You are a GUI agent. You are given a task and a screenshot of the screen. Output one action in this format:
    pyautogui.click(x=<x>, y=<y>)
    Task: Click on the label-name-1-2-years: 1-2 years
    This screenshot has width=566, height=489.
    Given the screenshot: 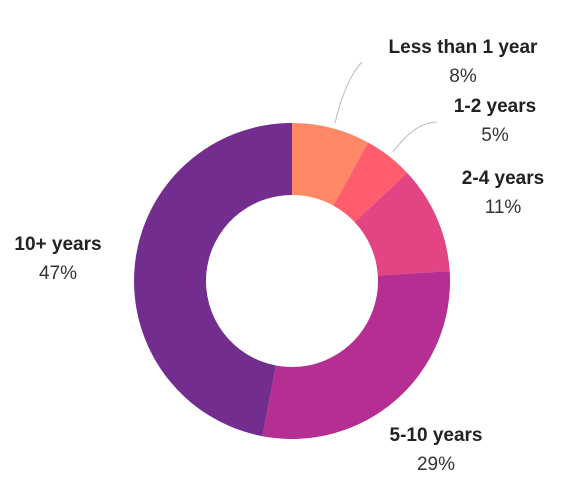 What is the action you would take?
    pyautogui.click(x=495, y=106)
    